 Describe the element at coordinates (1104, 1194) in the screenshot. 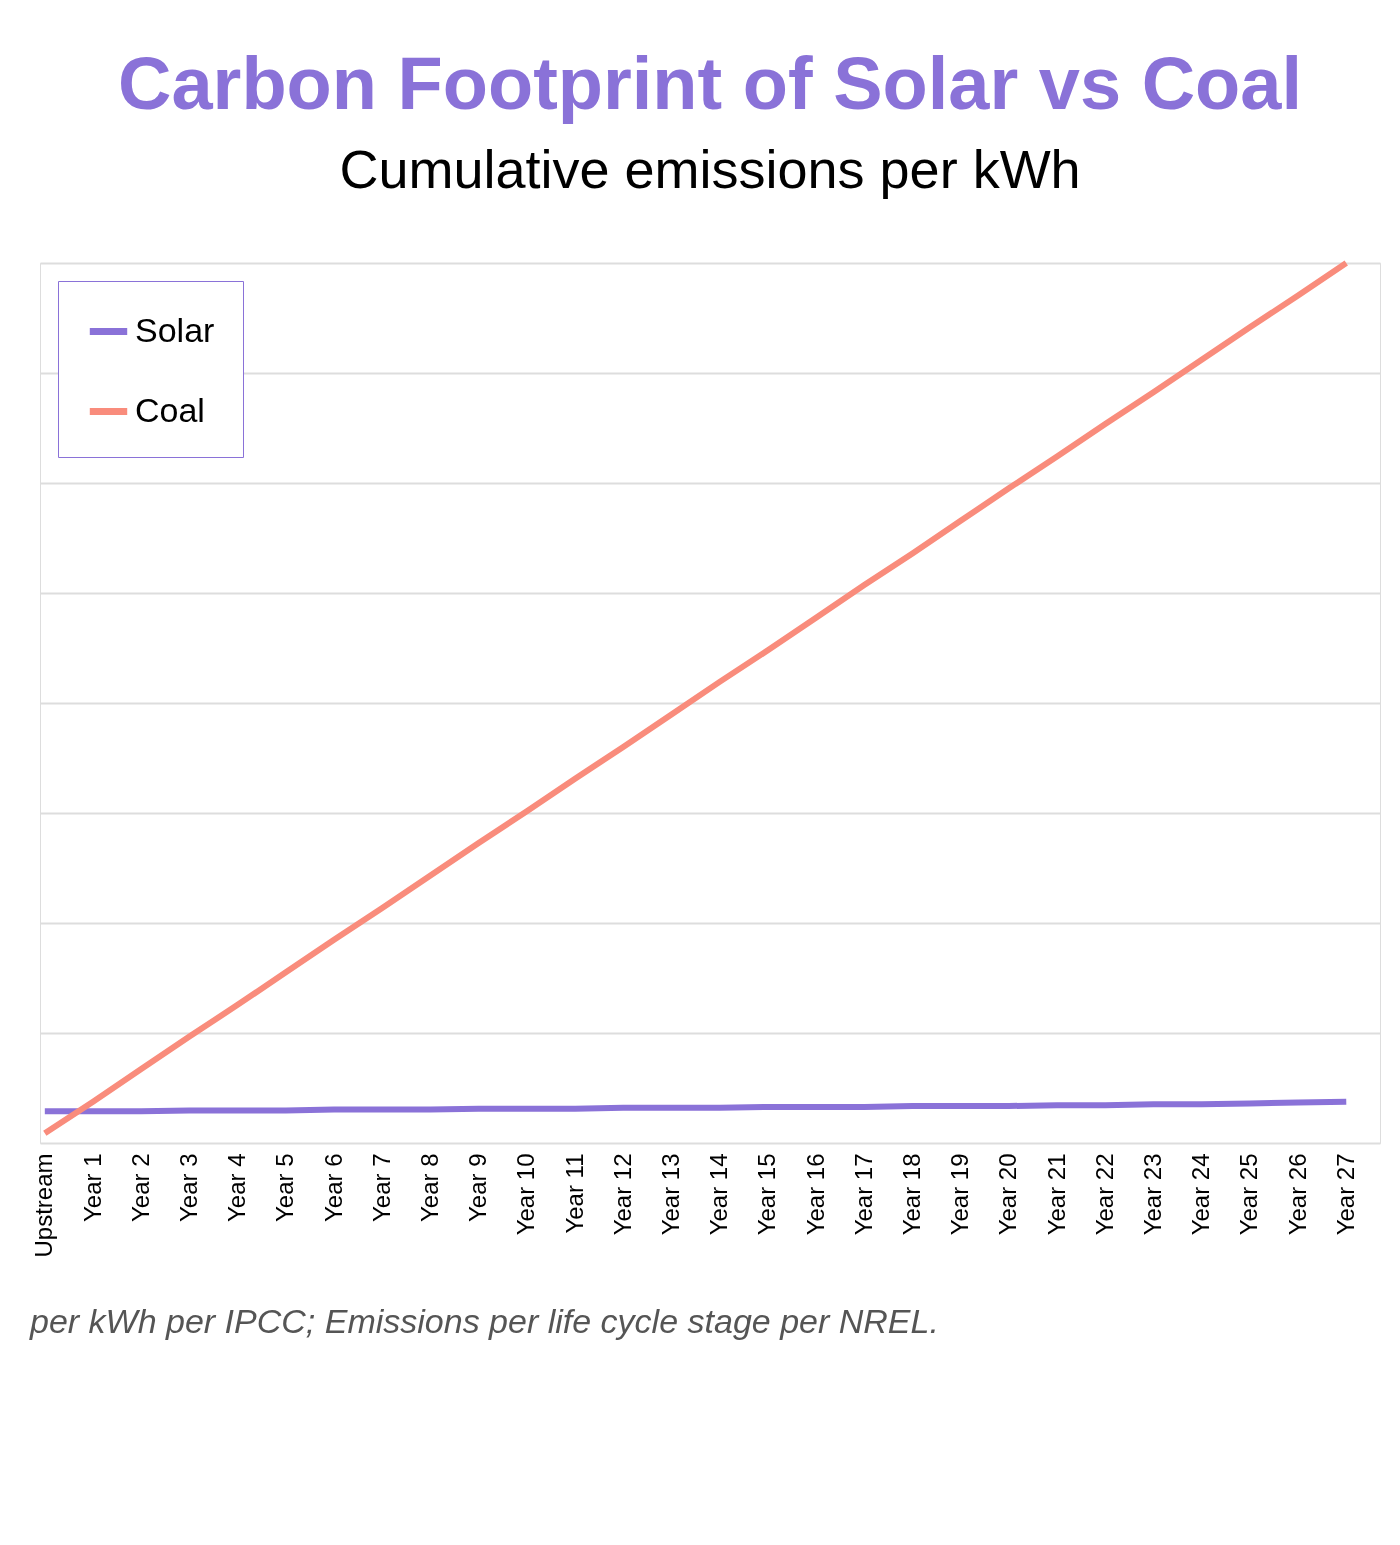

I see `x-tick-label: Year 22` at that location.